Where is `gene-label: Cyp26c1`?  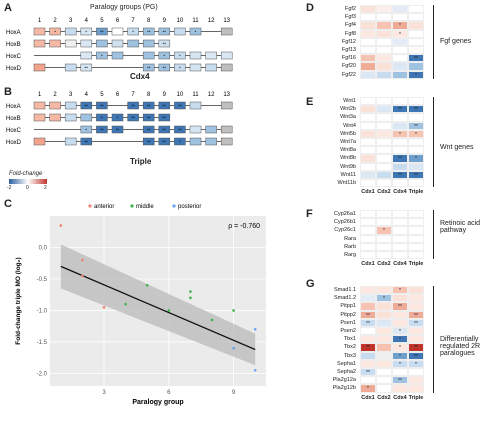
gene-label: Cyp26c1 is located at coordinates (345, 230).